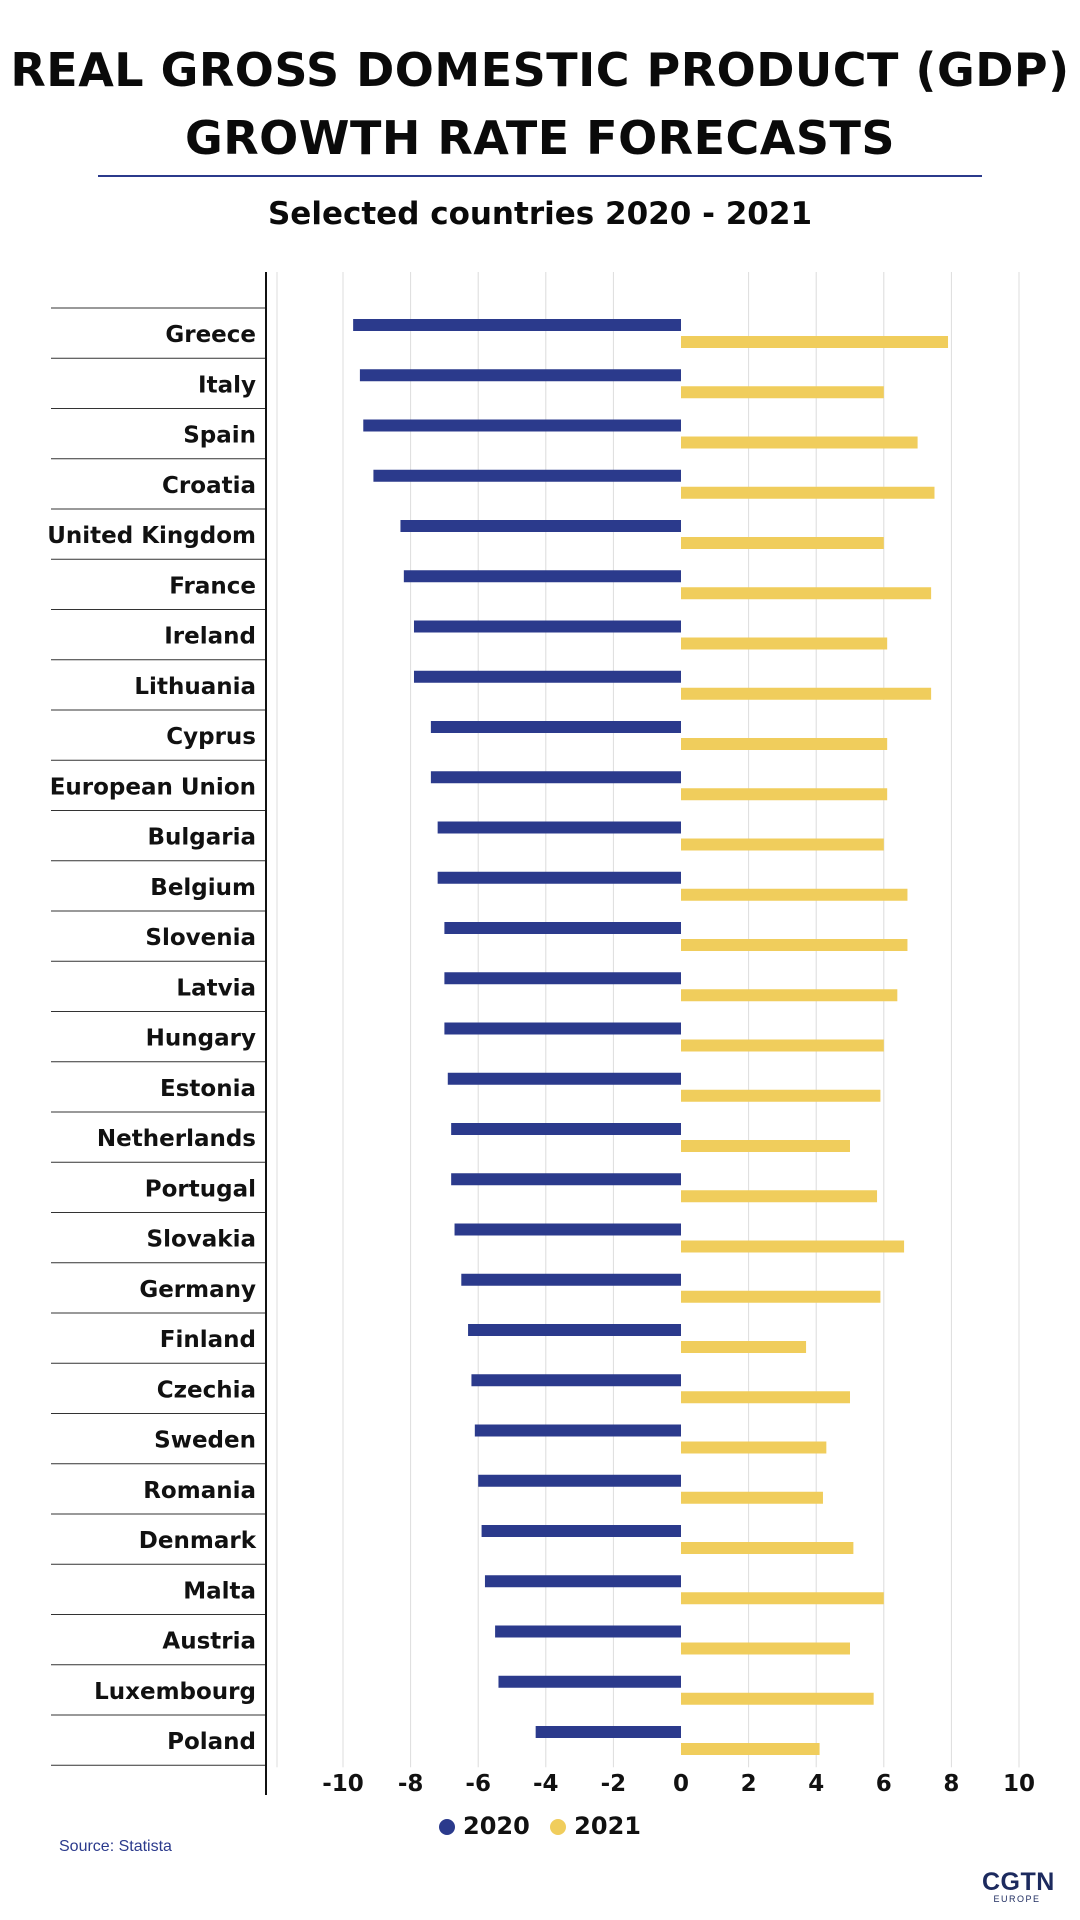 Image resolution: width=1080 pixels, height=1920 pixels. I want to click on bar-2020-czechia, so click(576, 1380).